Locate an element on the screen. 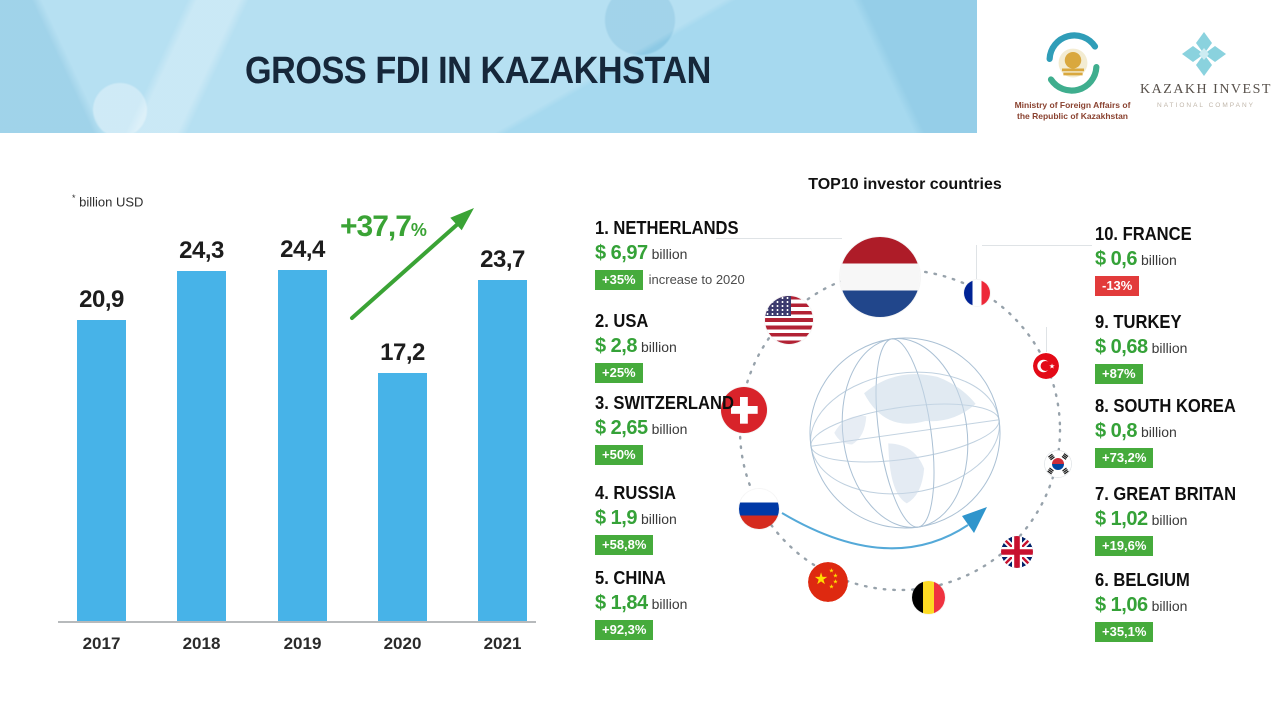 Image resolution: width=1280 pixels, height=720 pixels. usa-flag-icon is located at coordinates (789, 320).